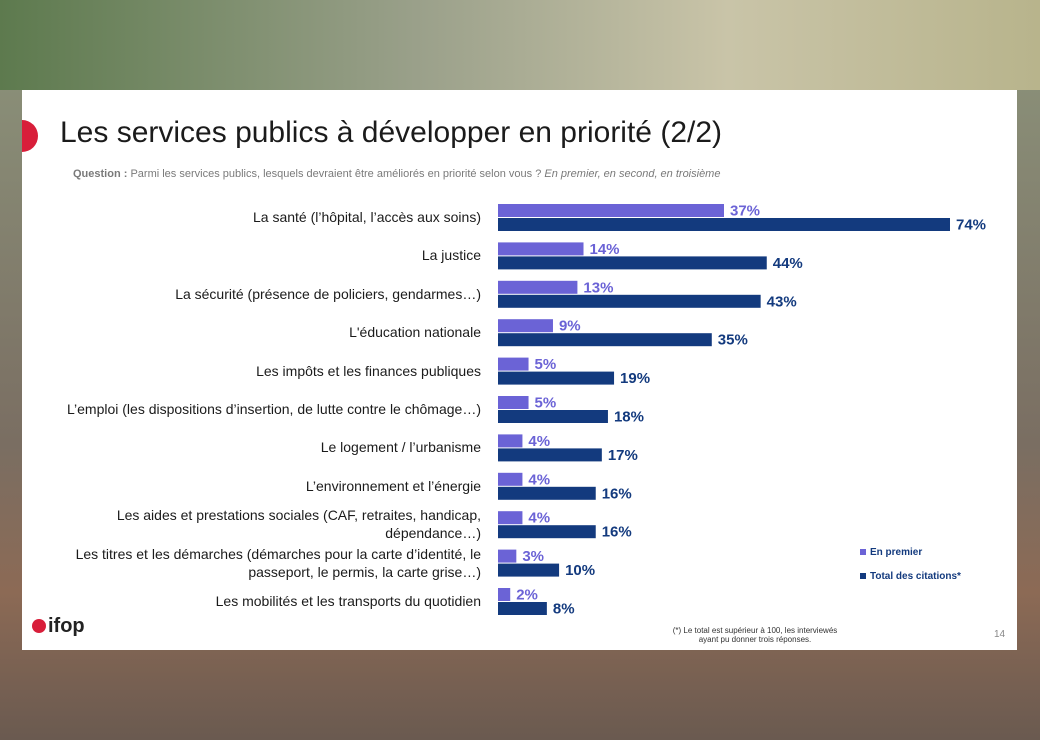 Image resolution: width=1040 pixels, height=740 pixels. Describe the element at coordinates (368, 370) in the screenshot. I see `category-label: Les impôts et les finances publiques` at that location.